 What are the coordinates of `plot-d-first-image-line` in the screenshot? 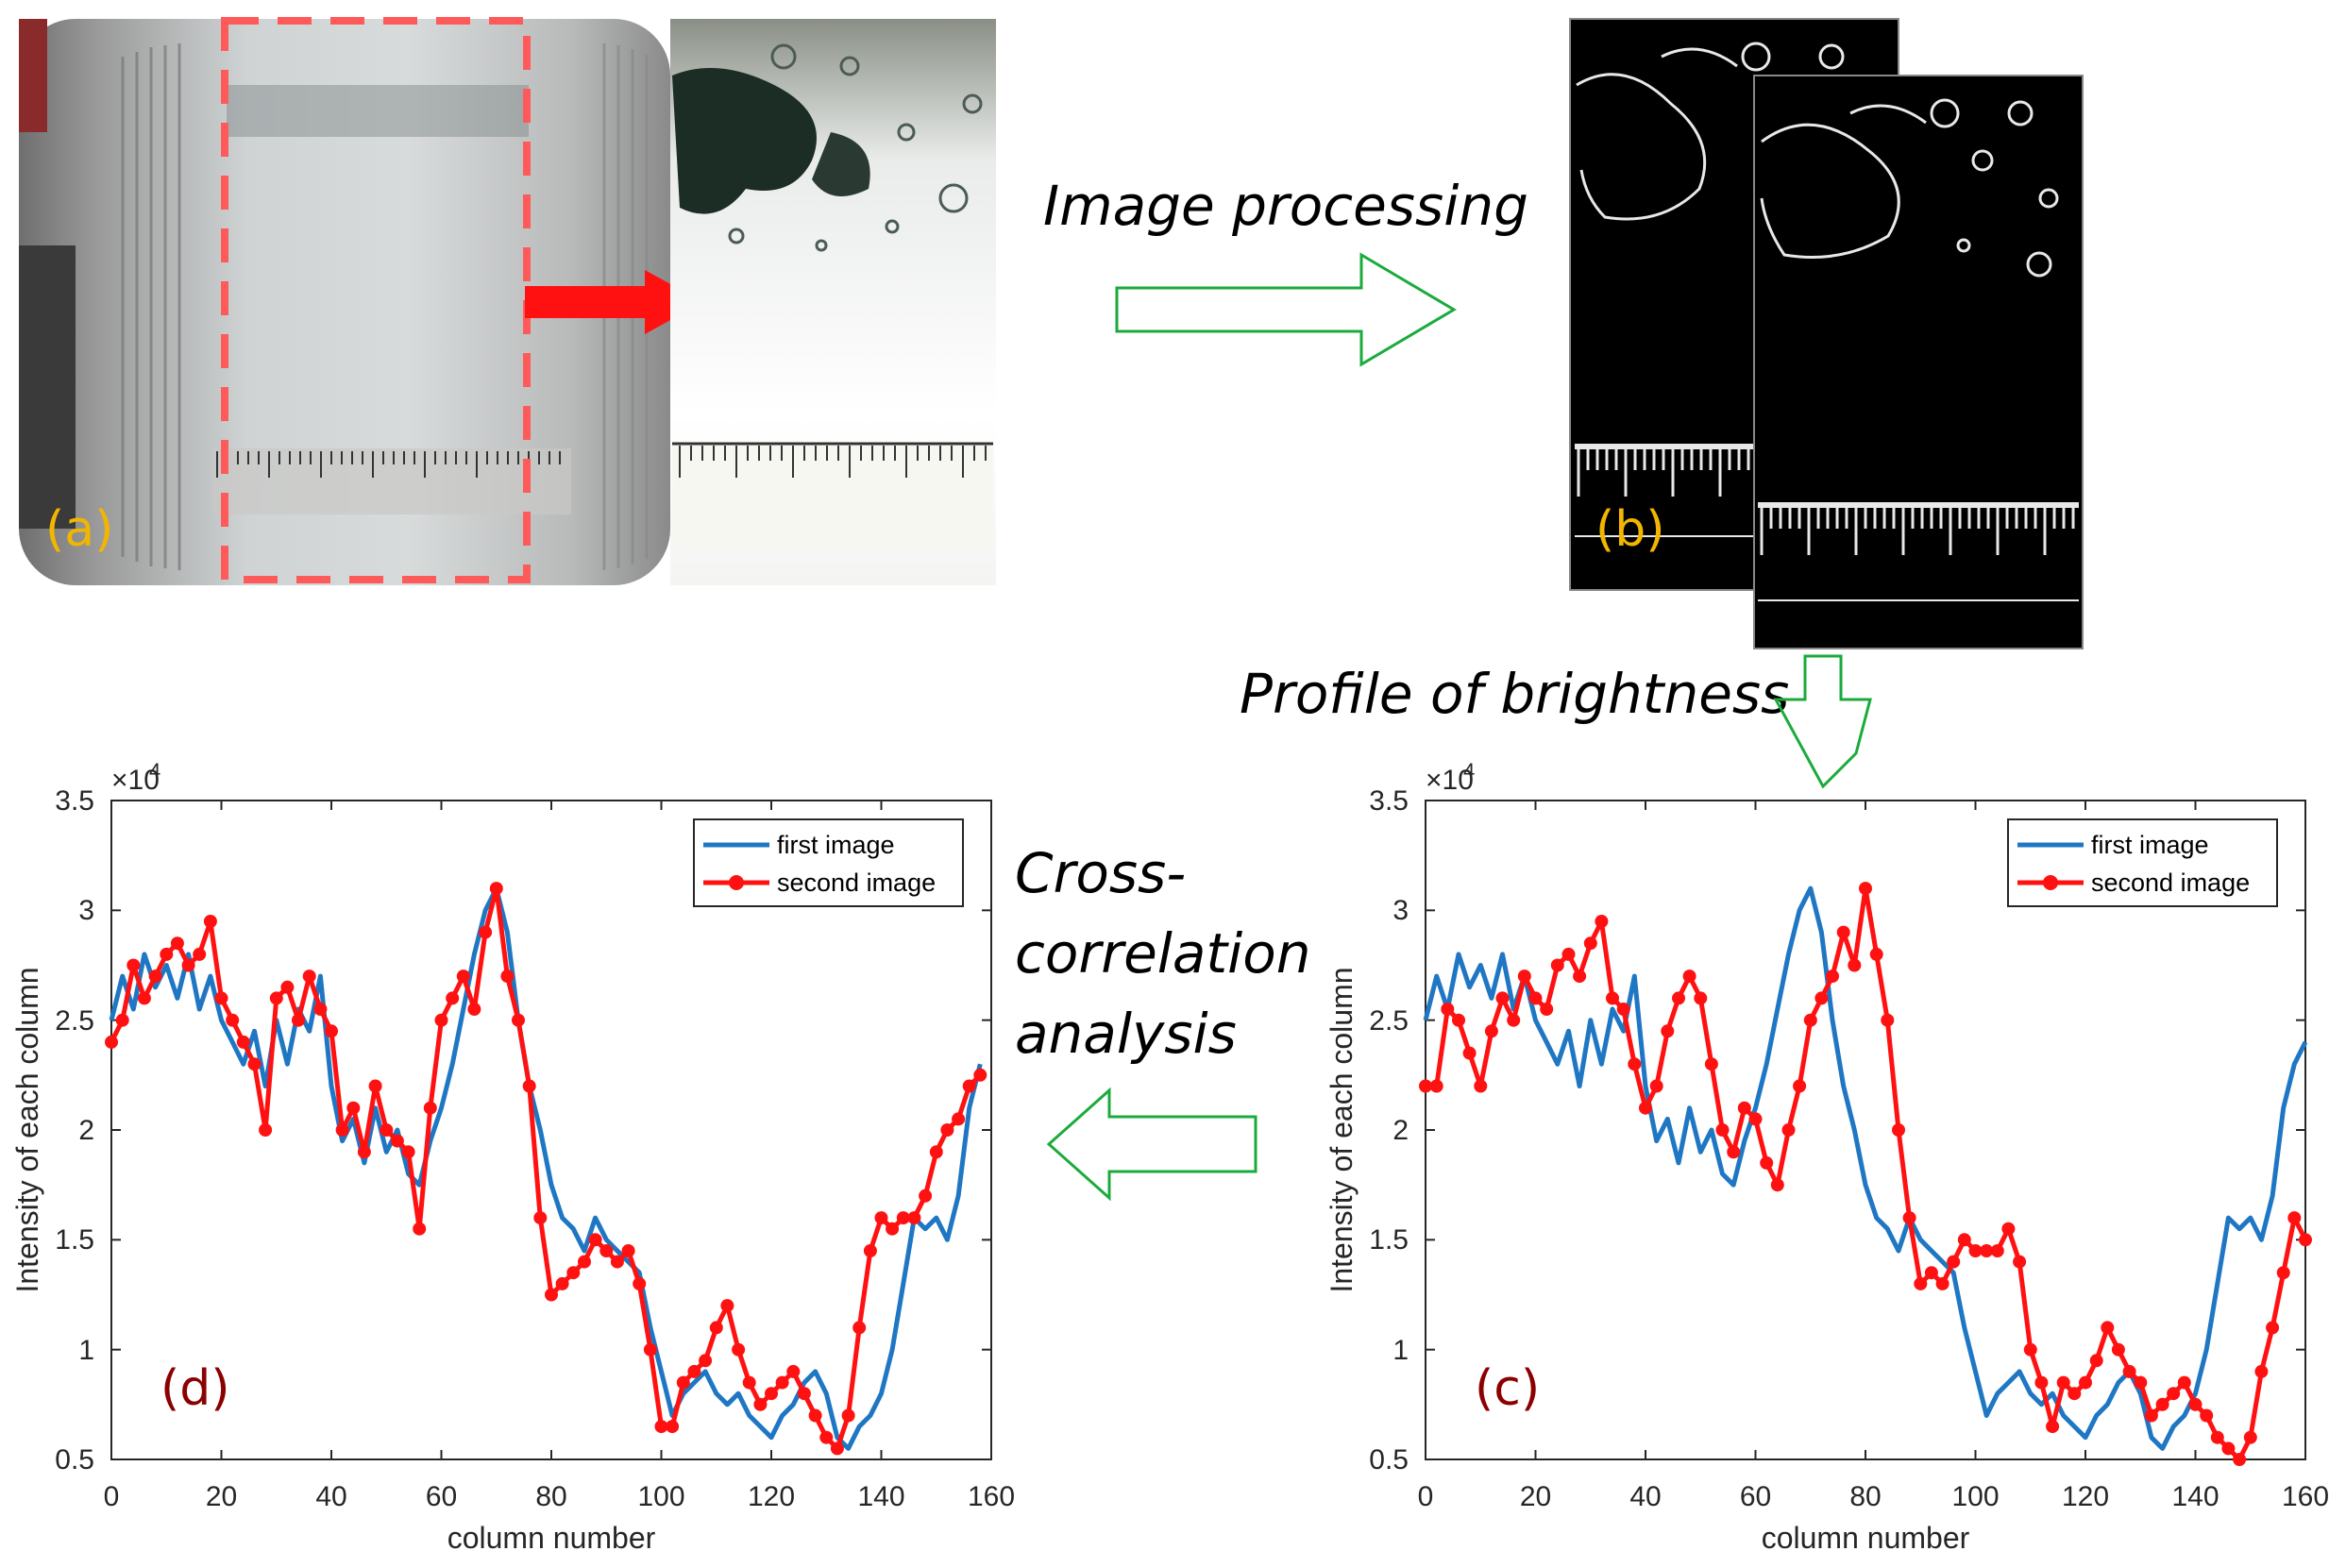 It's located at (546, 1168).